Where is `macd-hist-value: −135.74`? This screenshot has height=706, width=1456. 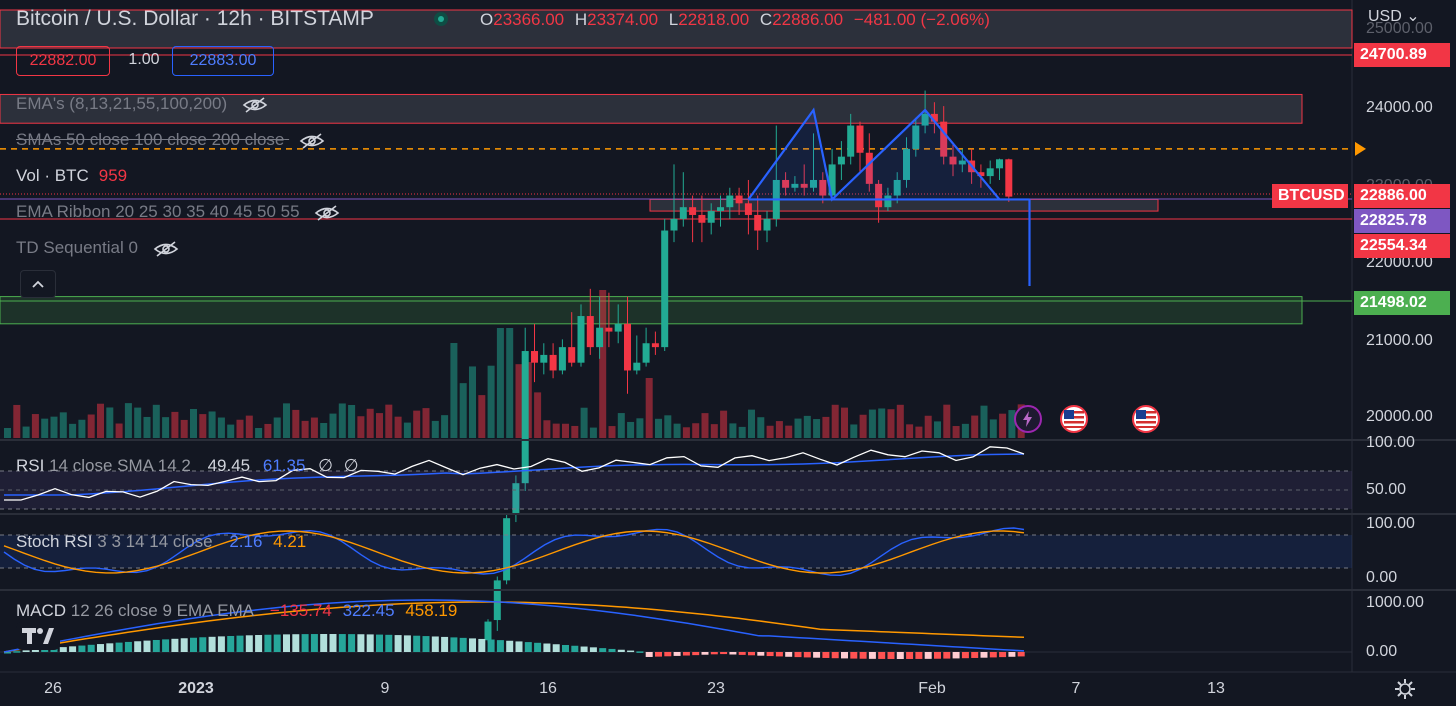
macd-hist-value: −135.74 is located at coordinates (300, 610).